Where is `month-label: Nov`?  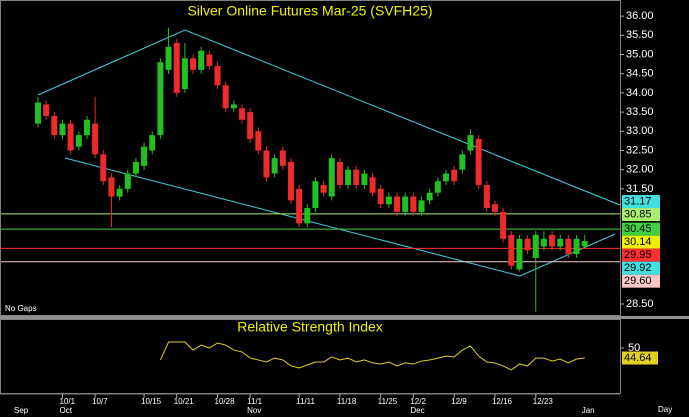
month-label: Nov is located at coordinates (254, 410).